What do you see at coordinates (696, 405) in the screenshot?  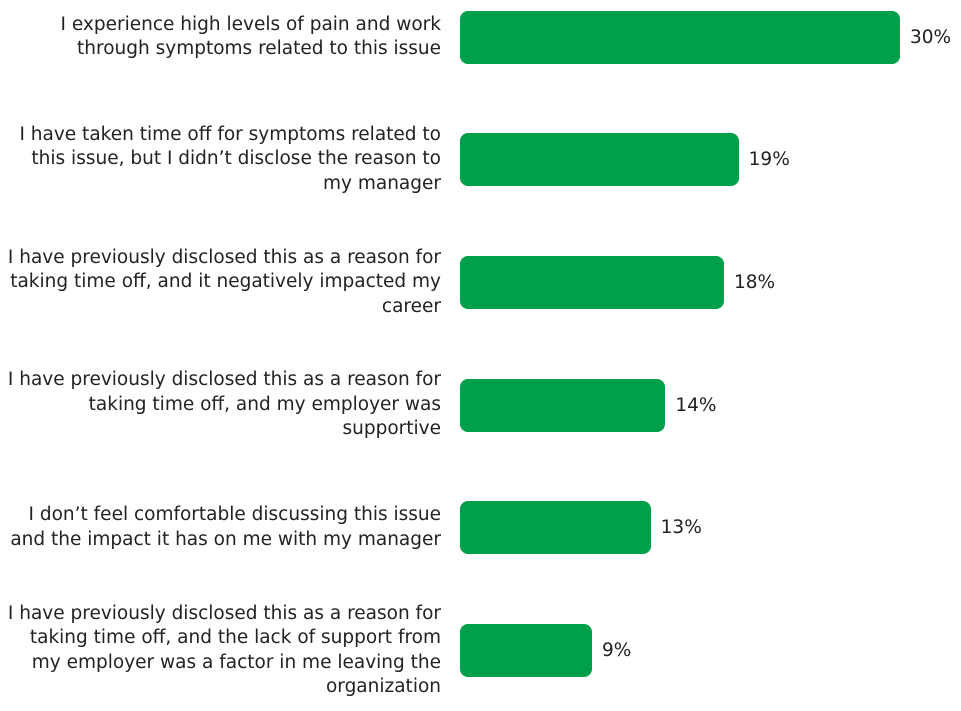 I see `value-label: 14%` at bounding box center [696, 405].